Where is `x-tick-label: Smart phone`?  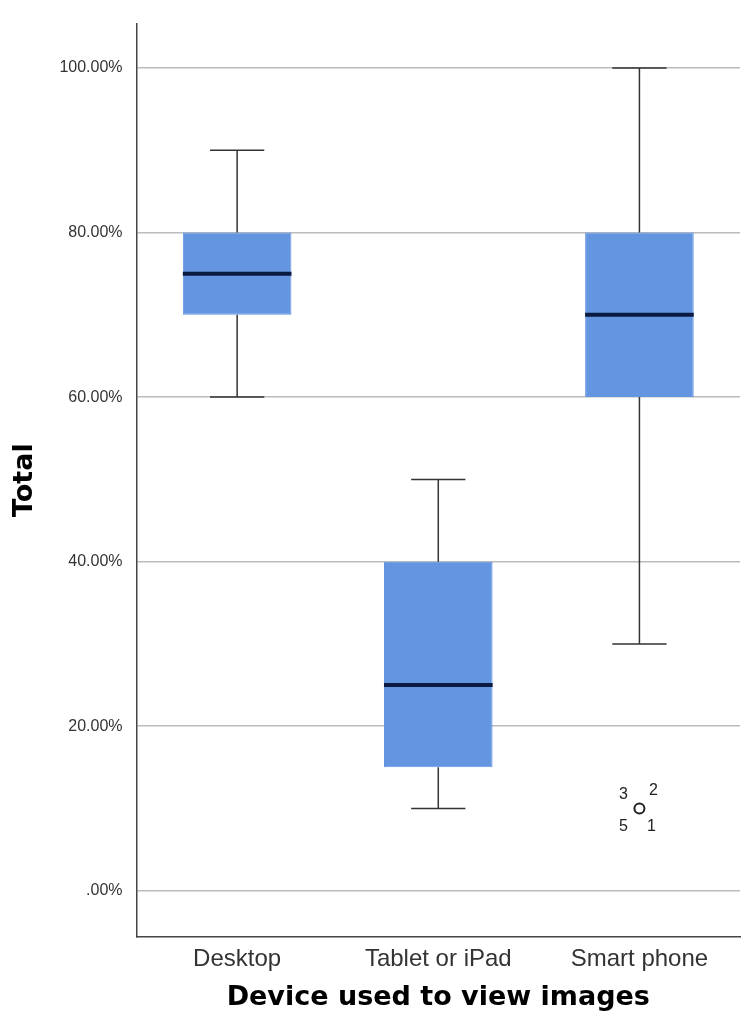 x-tick-label: Smart phone is located at coordinates (639, 957).